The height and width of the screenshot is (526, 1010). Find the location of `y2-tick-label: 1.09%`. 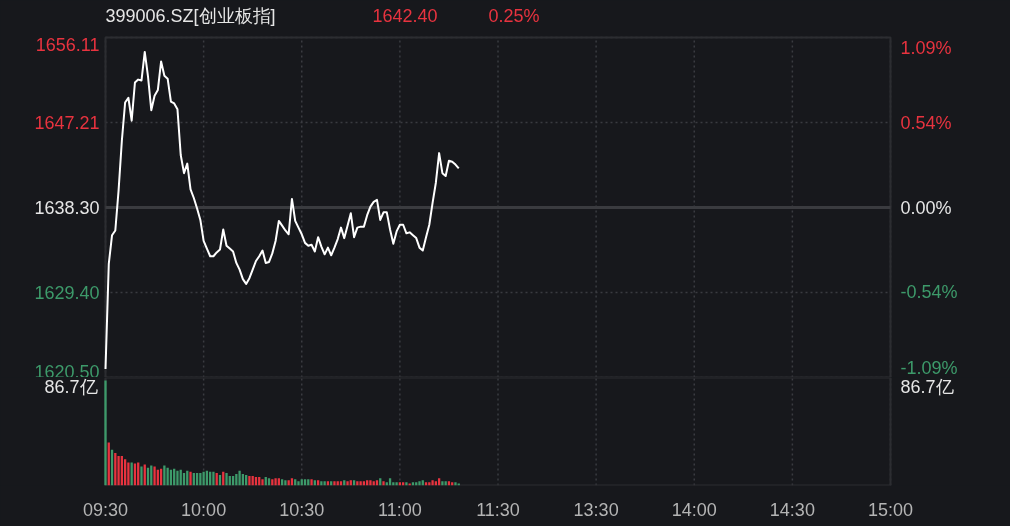

y2-tick-label: 1.09% is located at coordinates (926, 47).